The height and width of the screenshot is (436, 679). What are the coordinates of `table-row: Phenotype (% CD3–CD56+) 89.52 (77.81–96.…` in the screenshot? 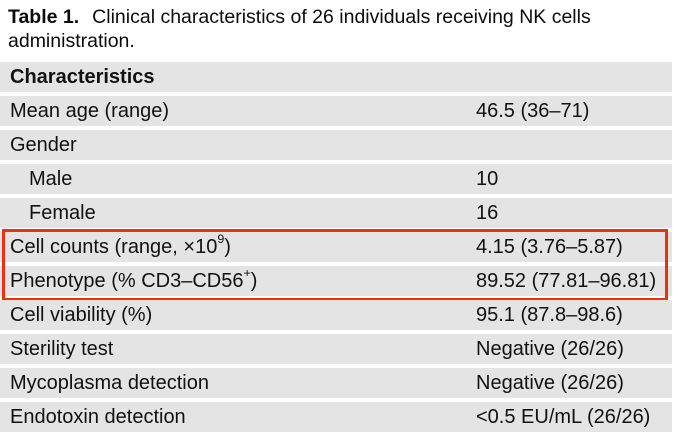 It's located at (336, 281).